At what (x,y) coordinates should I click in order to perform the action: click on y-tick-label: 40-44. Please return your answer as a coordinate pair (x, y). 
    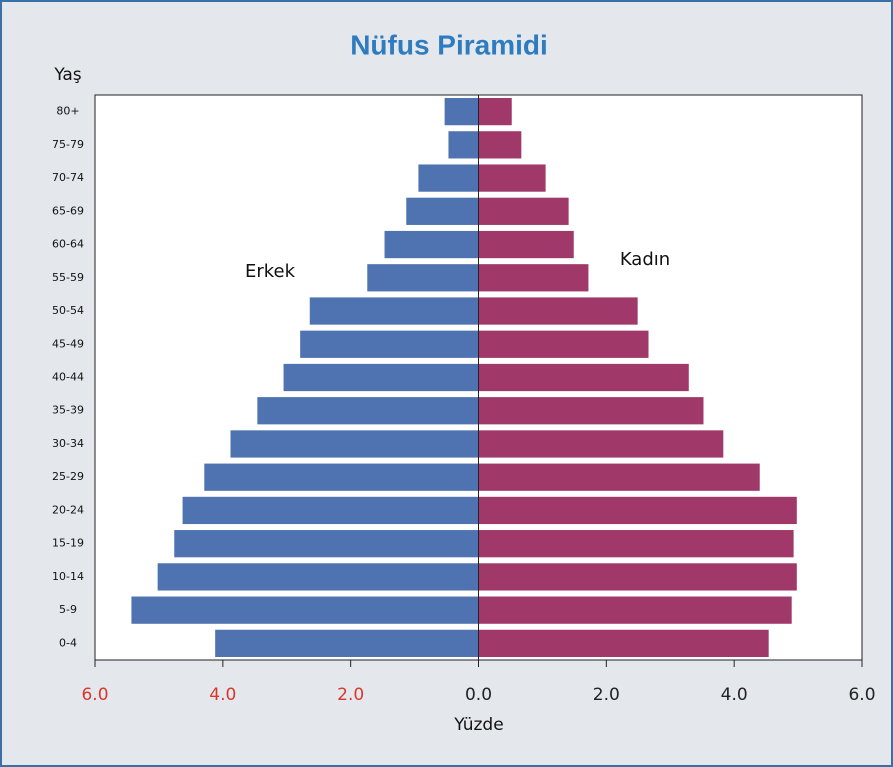
    Looking at the image, I should click on (68, 377).